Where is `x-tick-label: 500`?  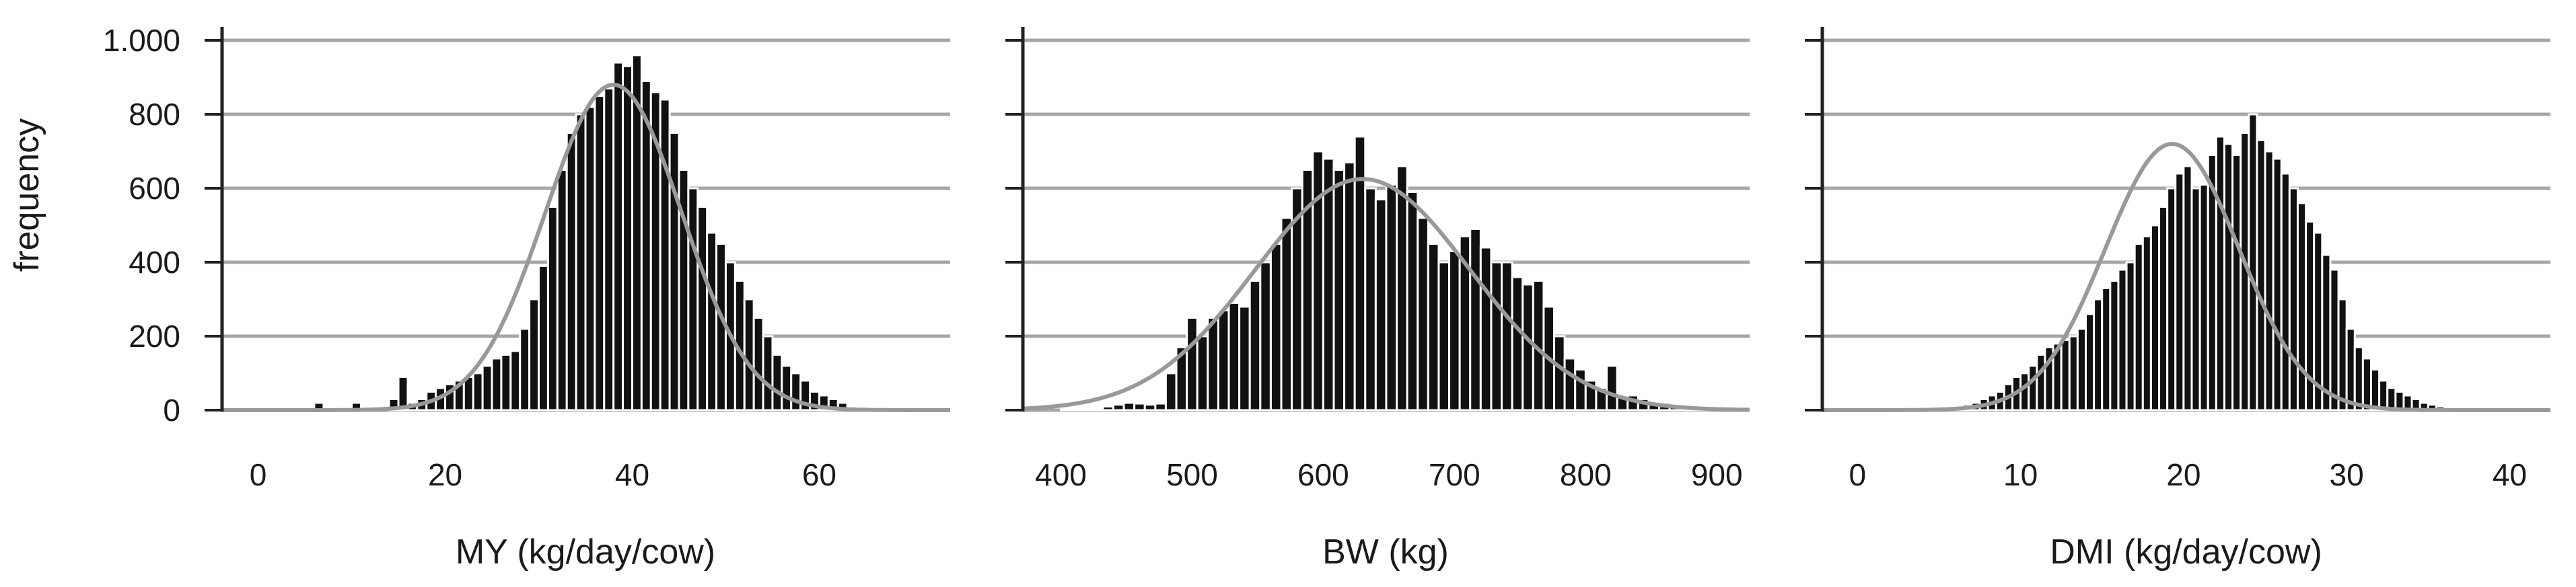 x-tick-label: 500 is located at coordinates (1192, 475).